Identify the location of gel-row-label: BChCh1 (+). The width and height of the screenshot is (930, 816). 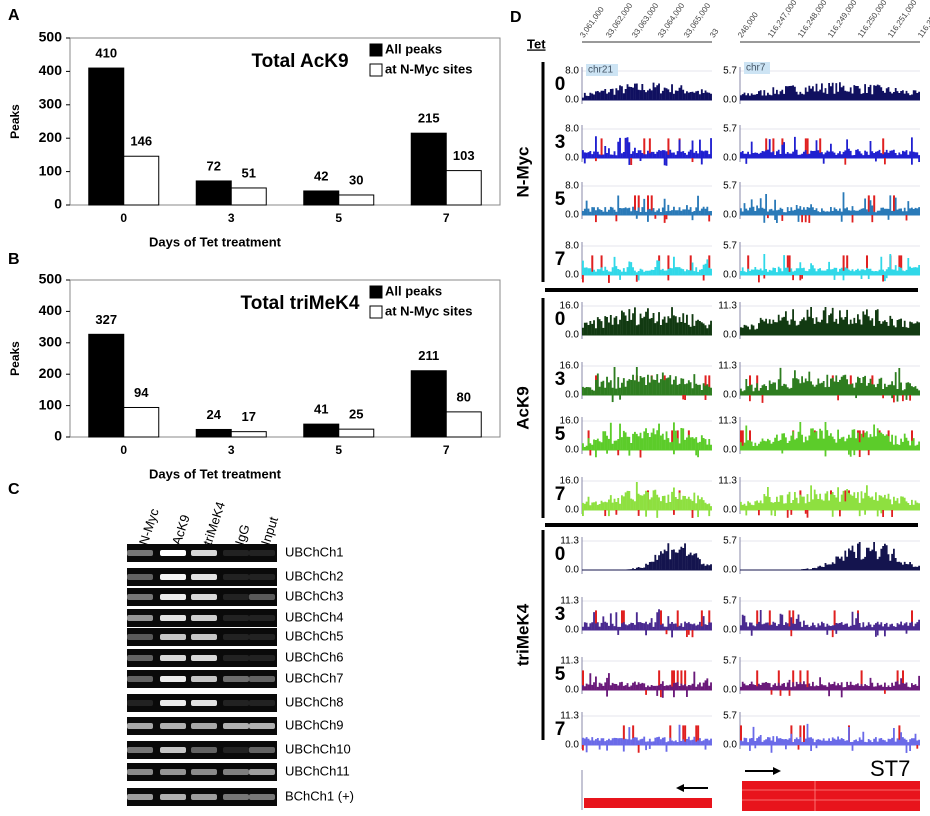
(319, 795).